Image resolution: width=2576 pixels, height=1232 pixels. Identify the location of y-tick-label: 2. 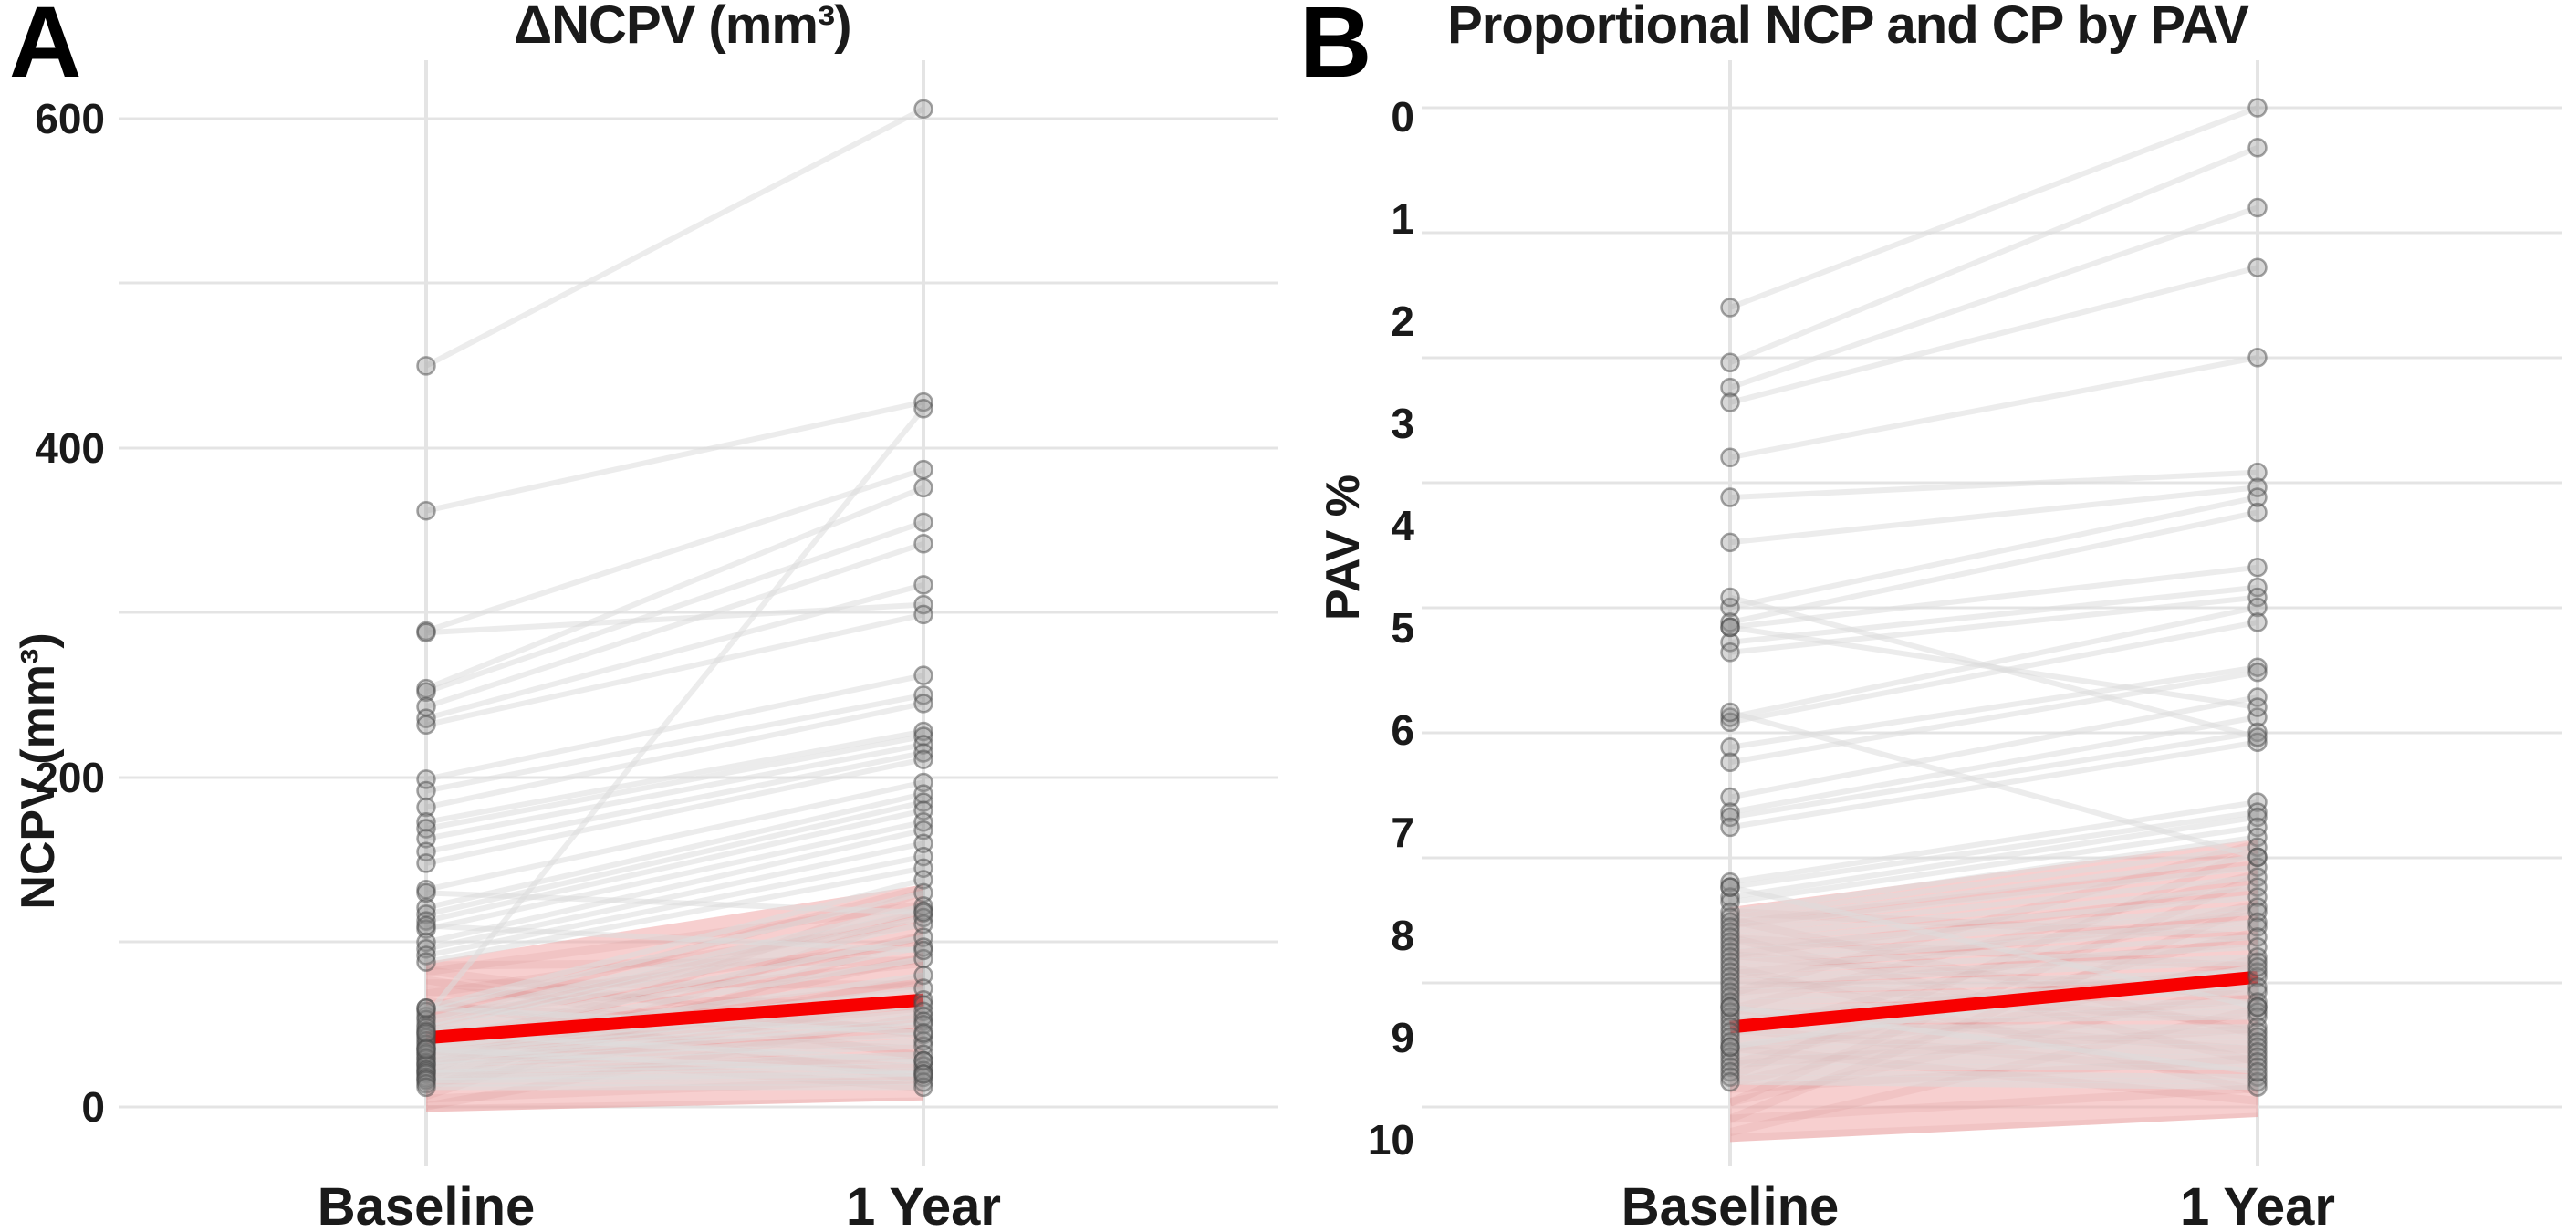
(1402, 321).